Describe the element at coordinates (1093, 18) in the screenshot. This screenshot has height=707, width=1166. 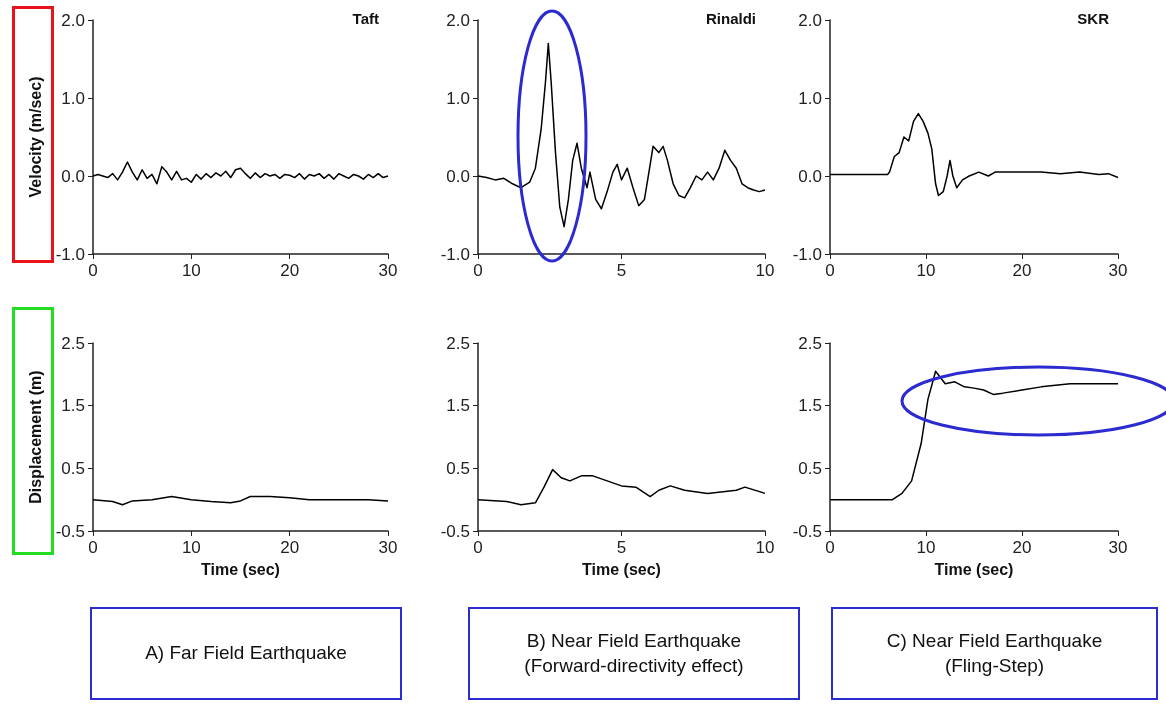
I see `chart-title: SKR` at that location.